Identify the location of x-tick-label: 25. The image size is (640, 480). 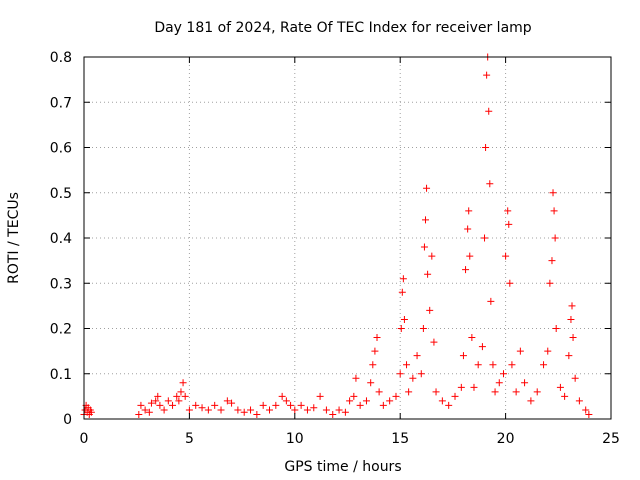
(611, 439).